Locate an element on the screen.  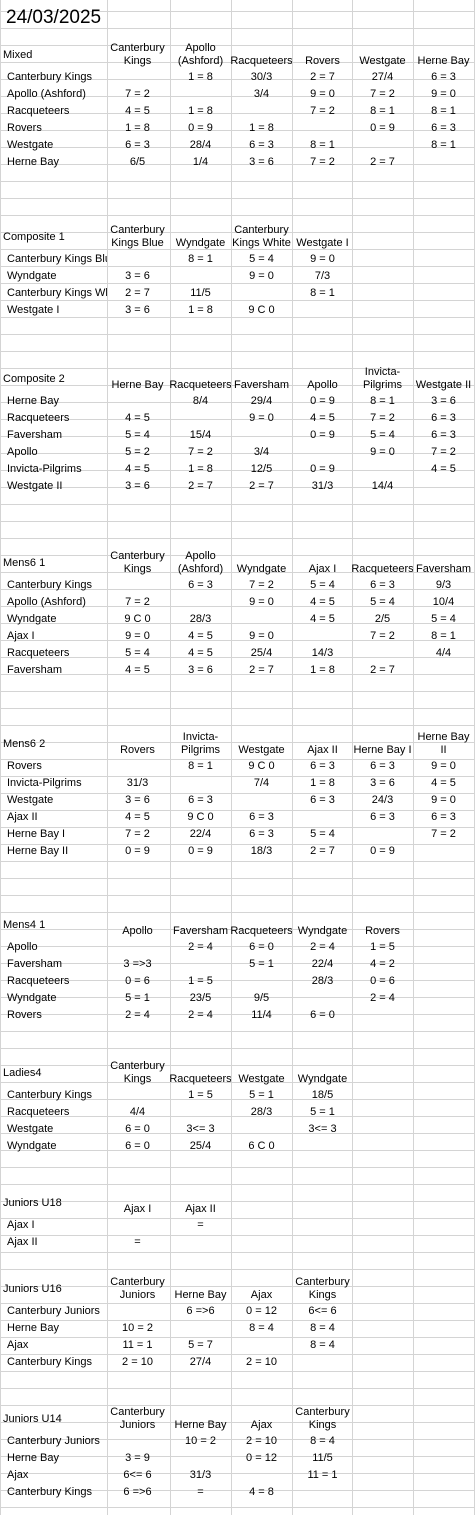
row-team-label: Westgate II is located at coordinates (35, 486).